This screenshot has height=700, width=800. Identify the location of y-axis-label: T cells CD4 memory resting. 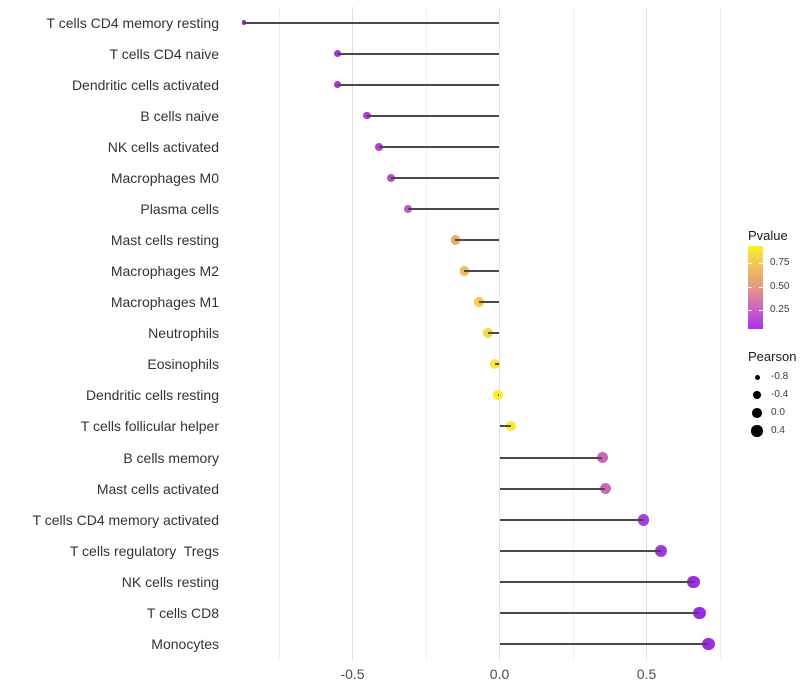
(132, 22).